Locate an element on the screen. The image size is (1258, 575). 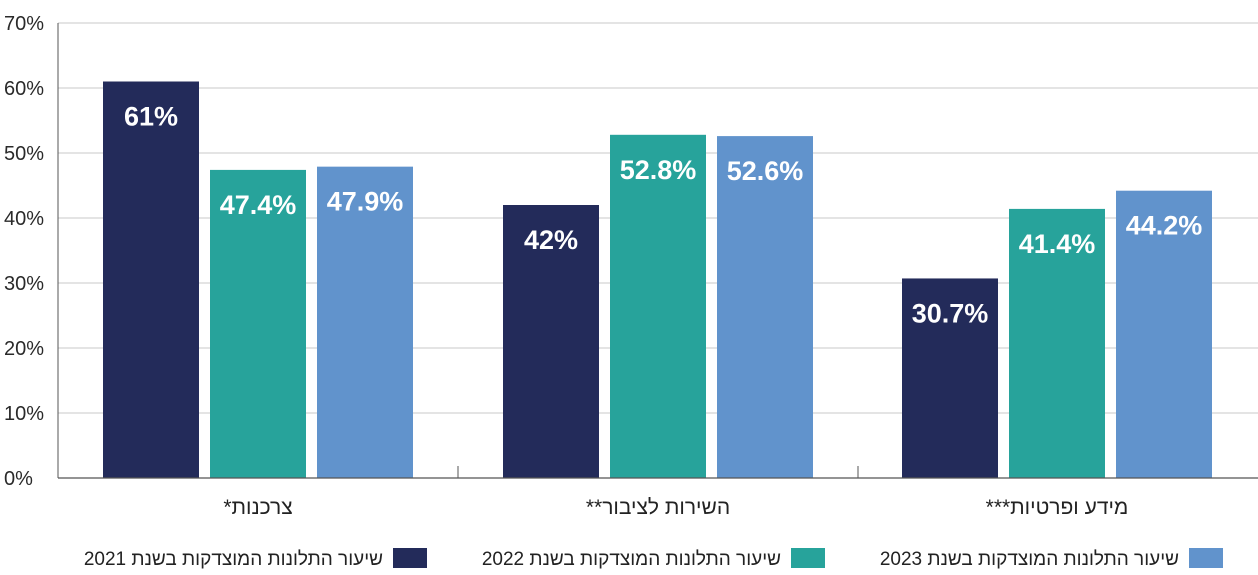
category-label: השירות לציבור** is located at coordinates (658, 507).